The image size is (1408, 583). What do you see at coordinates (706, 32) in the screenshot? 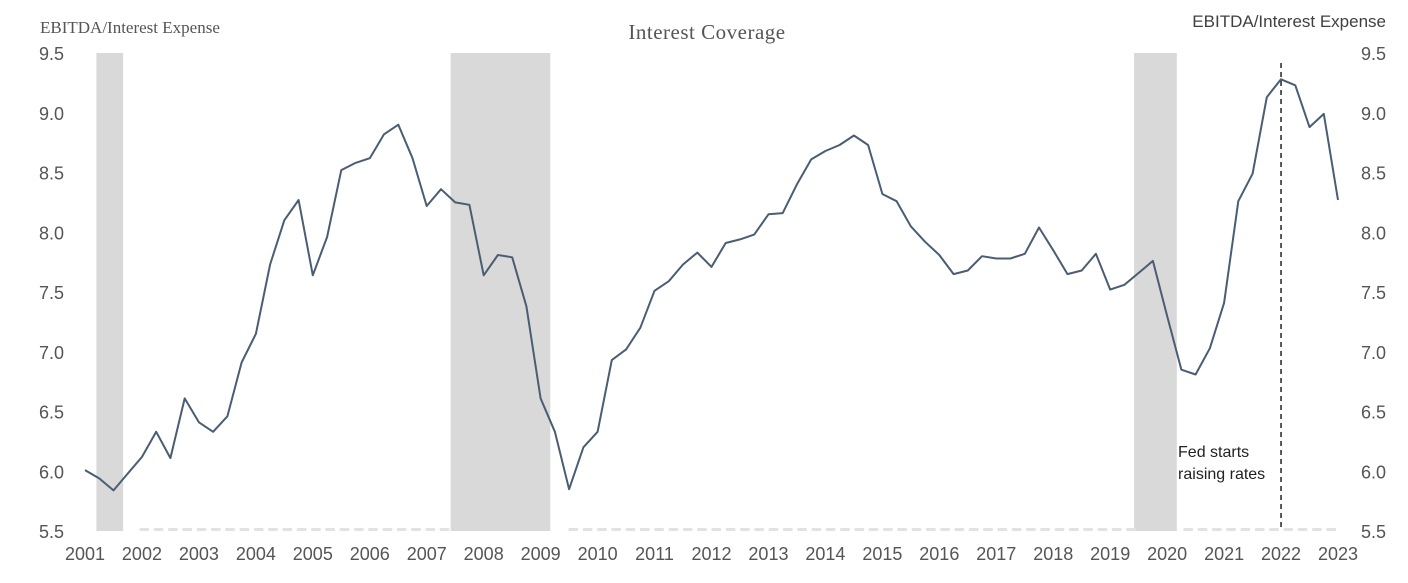
I see `chart-title: Interest Coverage` at bounding box center [706, 32].